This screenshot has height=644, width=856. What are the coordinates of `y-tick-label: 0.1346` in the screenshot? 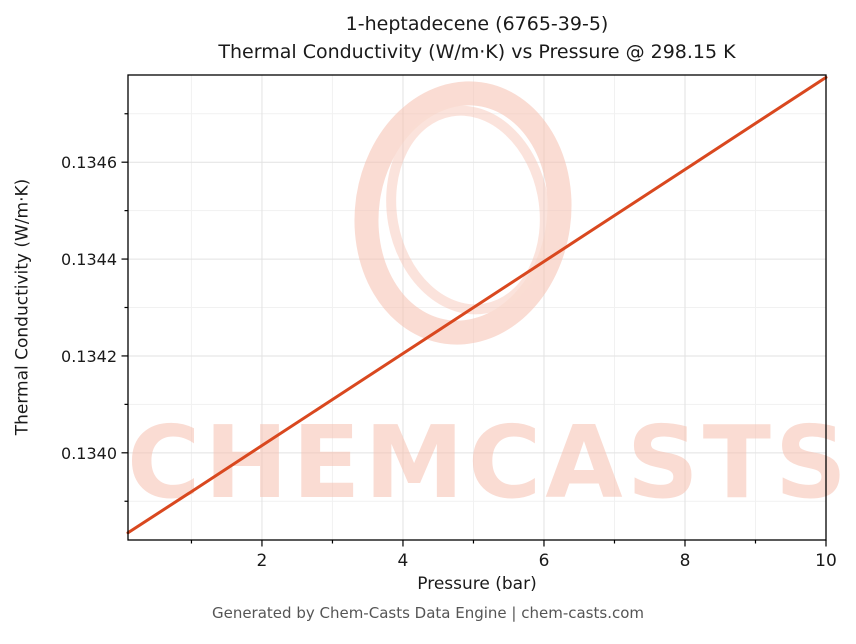 It's located at (89, 162).